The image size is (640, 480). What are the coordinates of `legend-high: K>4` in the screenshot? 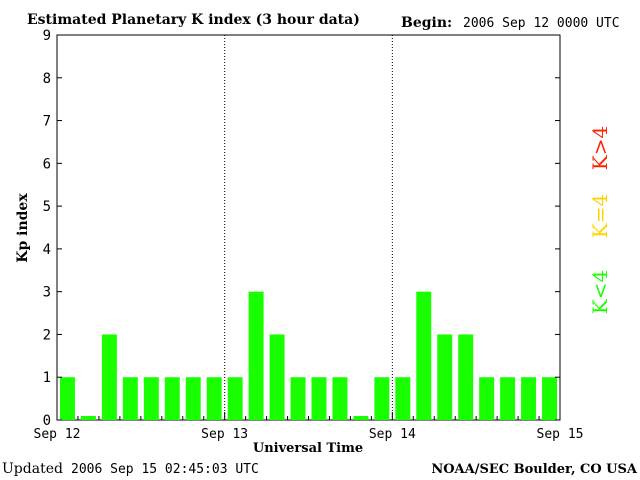 It's located at (600, 148).